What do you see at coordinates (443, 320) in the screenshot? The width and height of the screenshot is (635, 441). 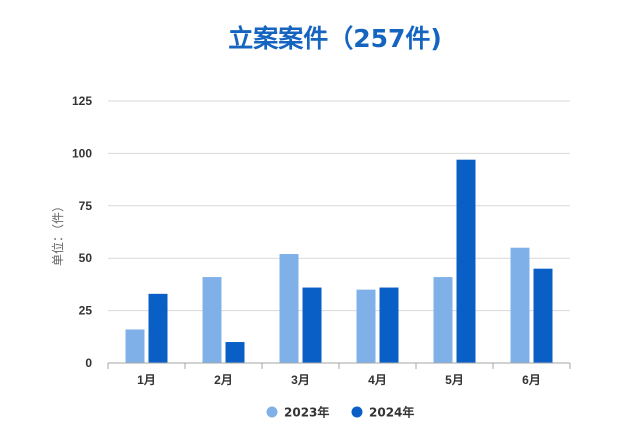 I see `bar-2023年-5月` at bounding box center [443, 320].